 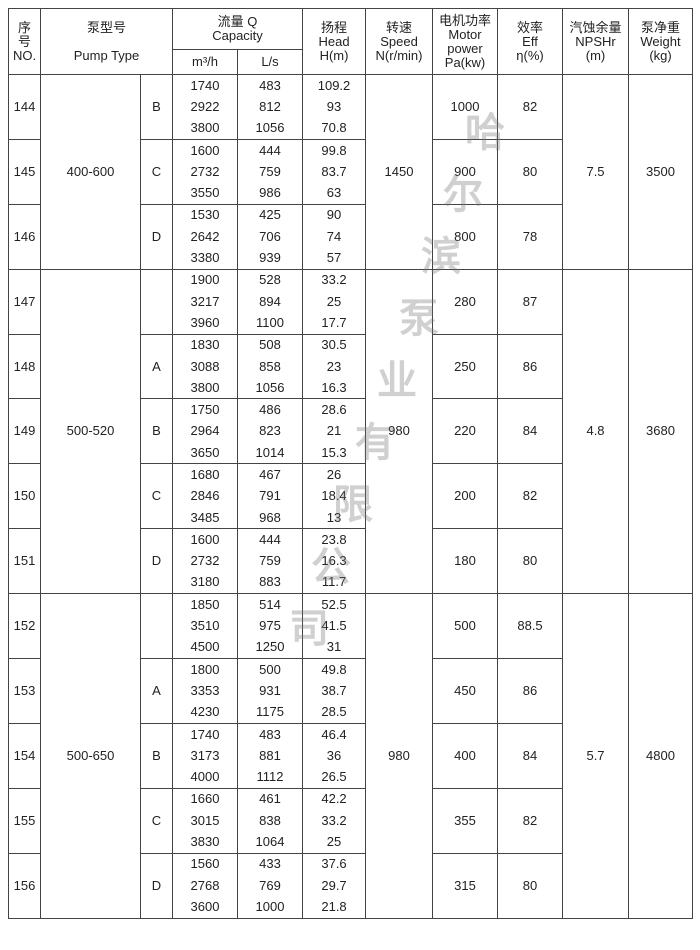 I want to click on head: 29.7, so click(x=334, y=885).